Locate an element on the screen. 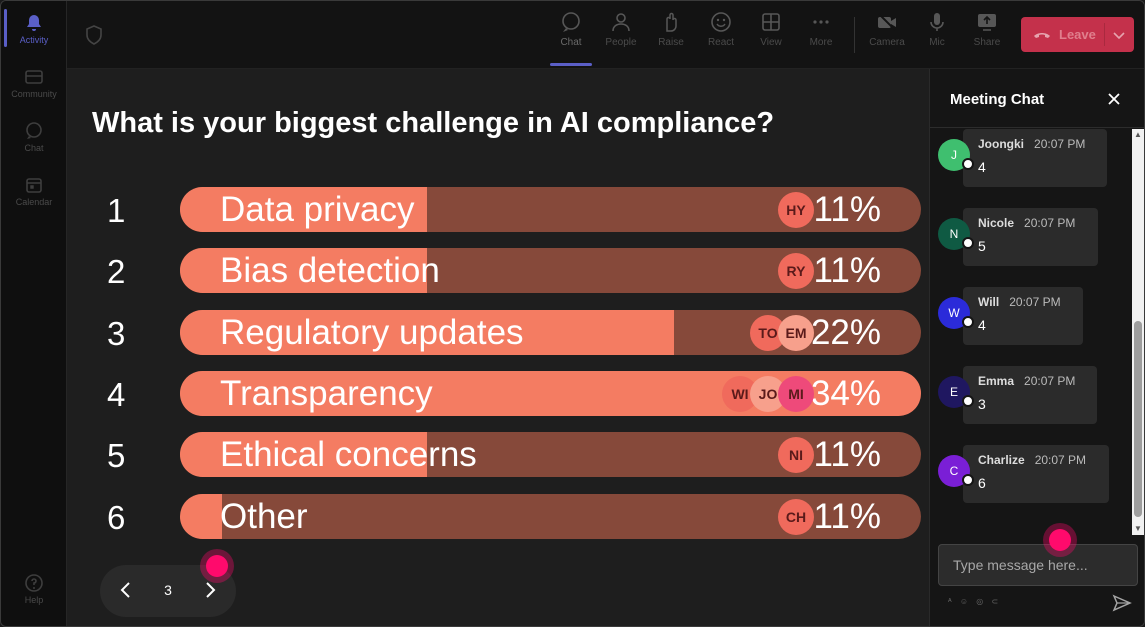  poll-option-percent: 34% is located at coordinates (845, 393).